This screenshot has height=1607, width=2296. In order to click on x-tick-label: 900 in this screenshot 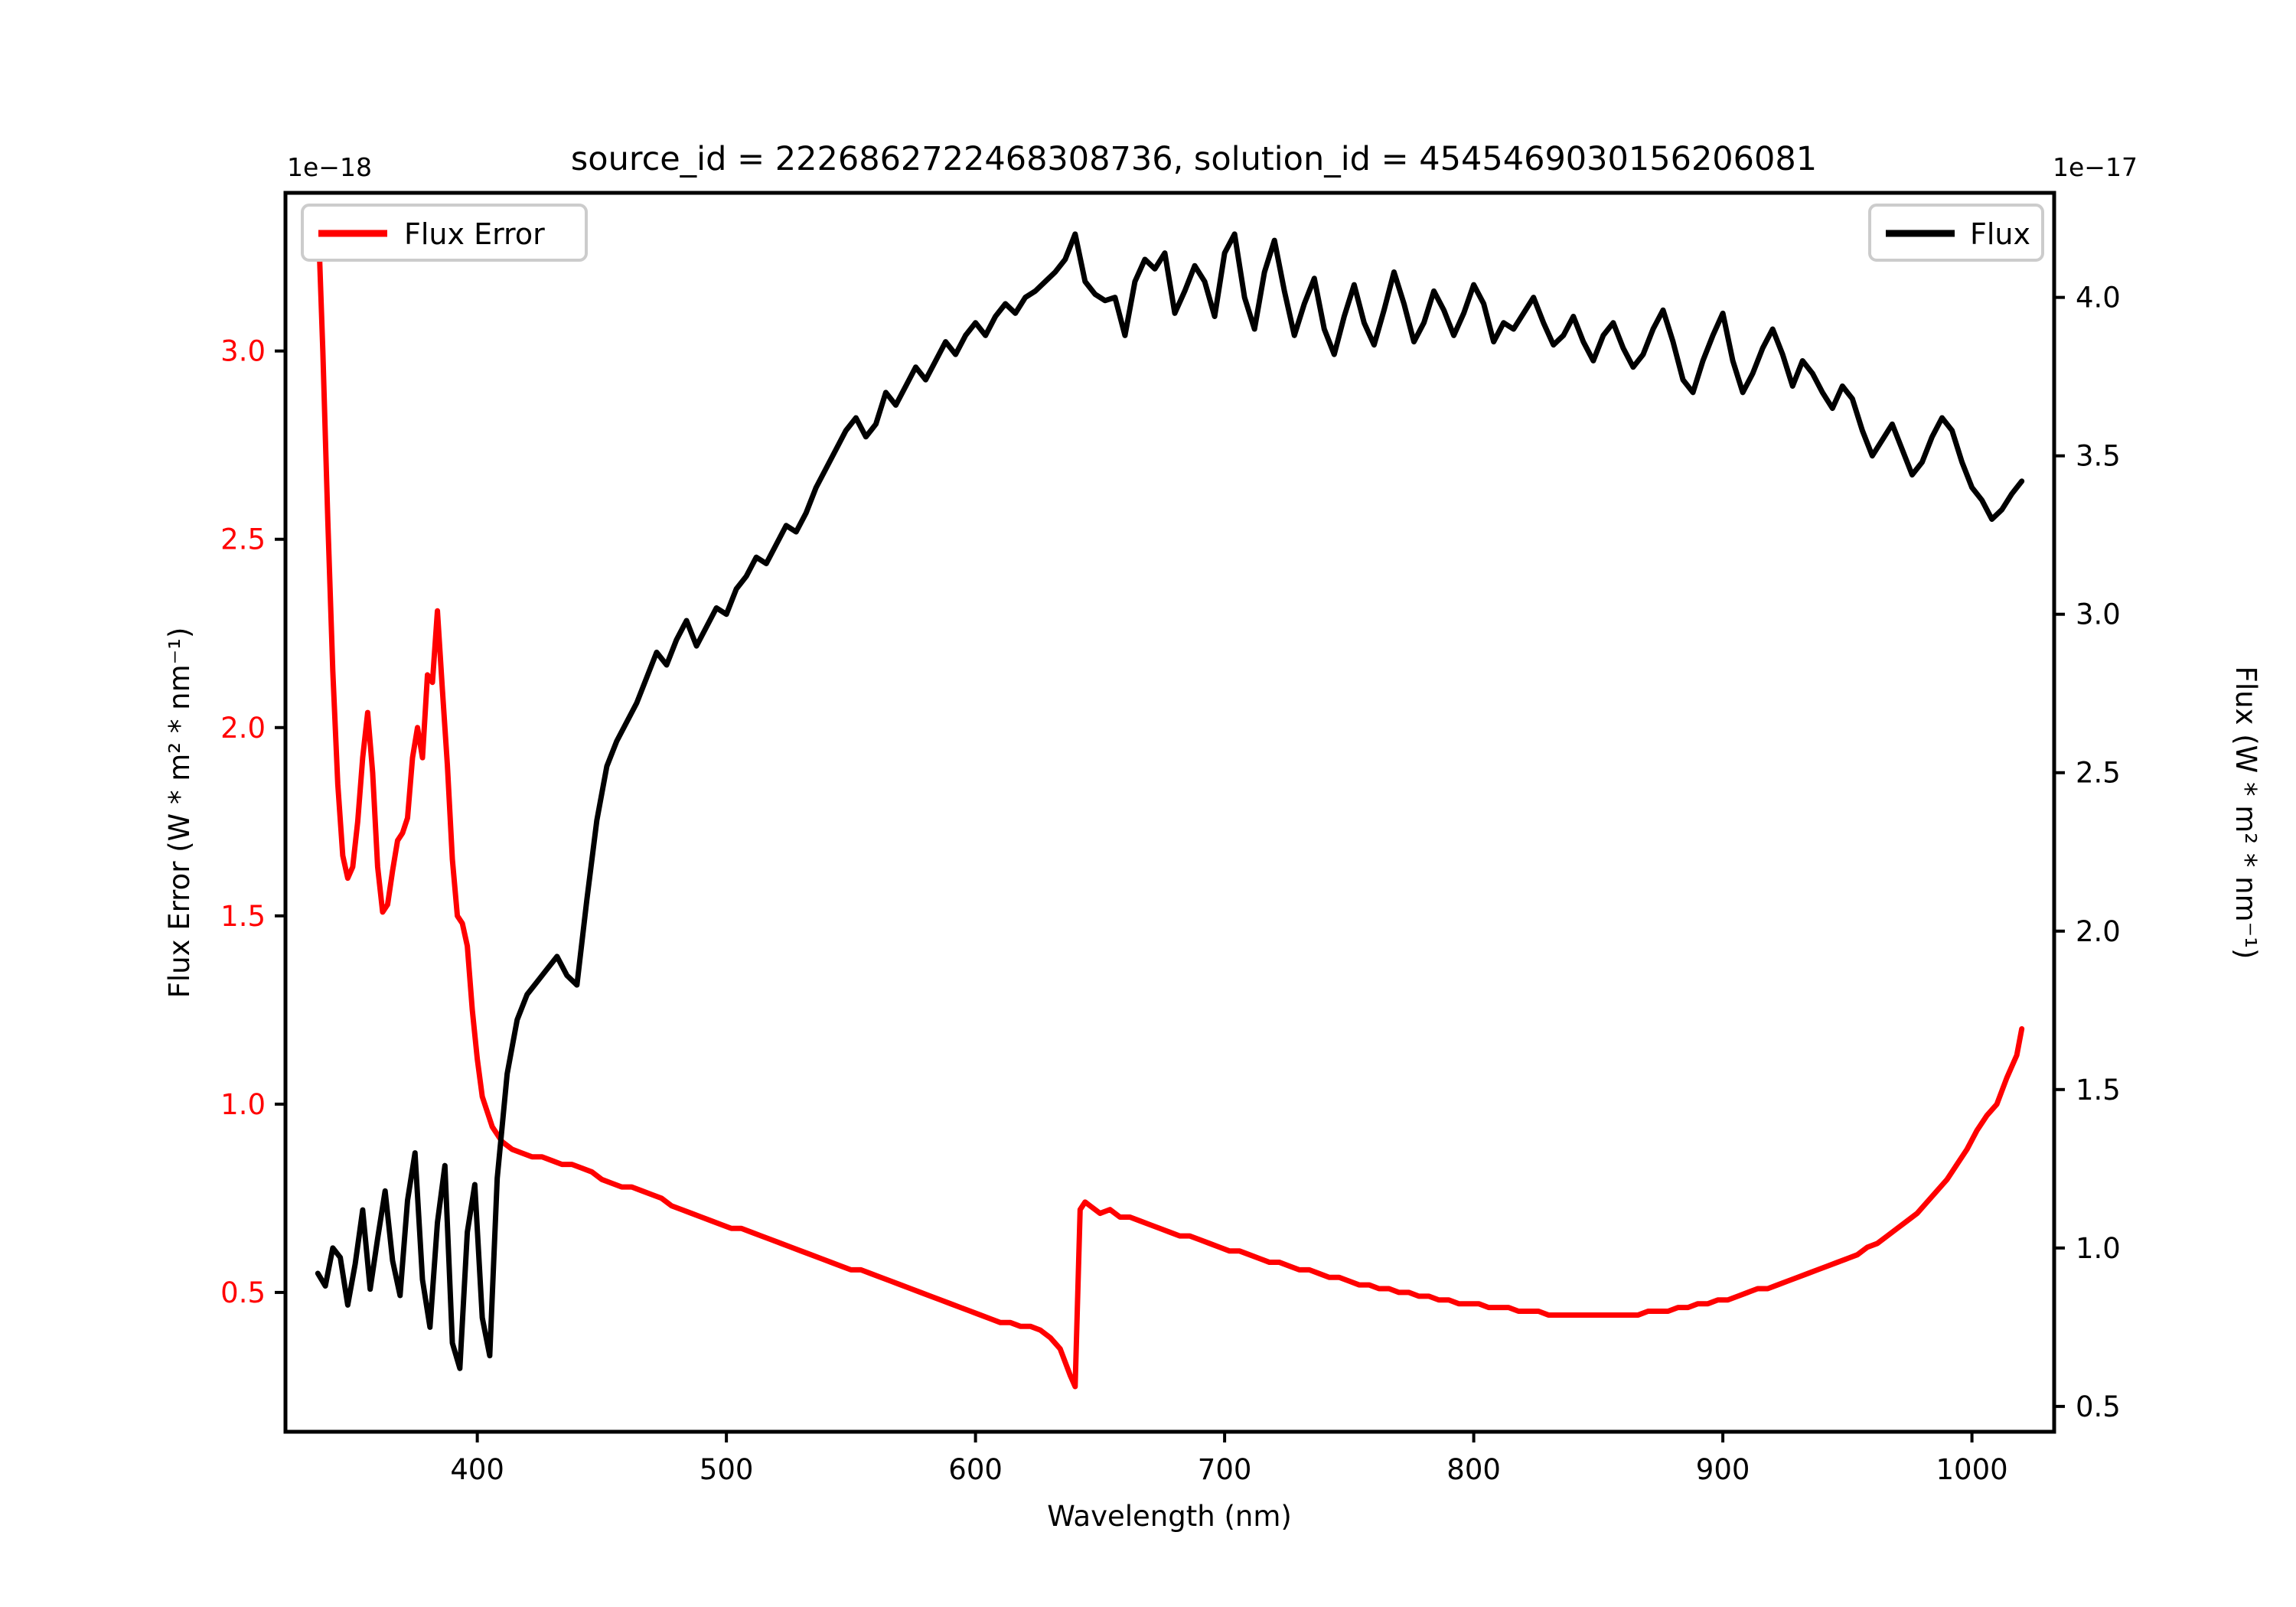, I will do `click(1723, 1470)`.